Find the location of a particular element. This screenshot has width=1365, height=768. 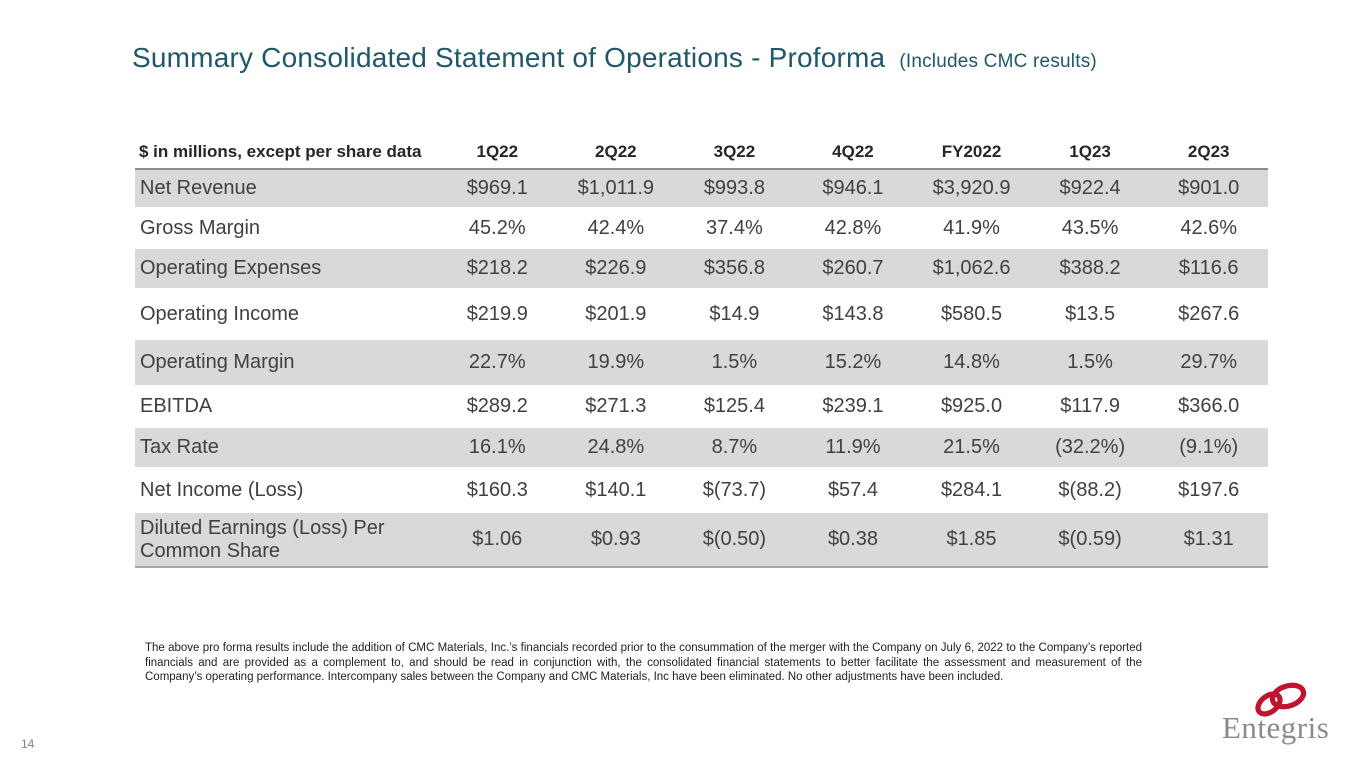

value-cell: $289.2 is located at coordinates (497, 406).